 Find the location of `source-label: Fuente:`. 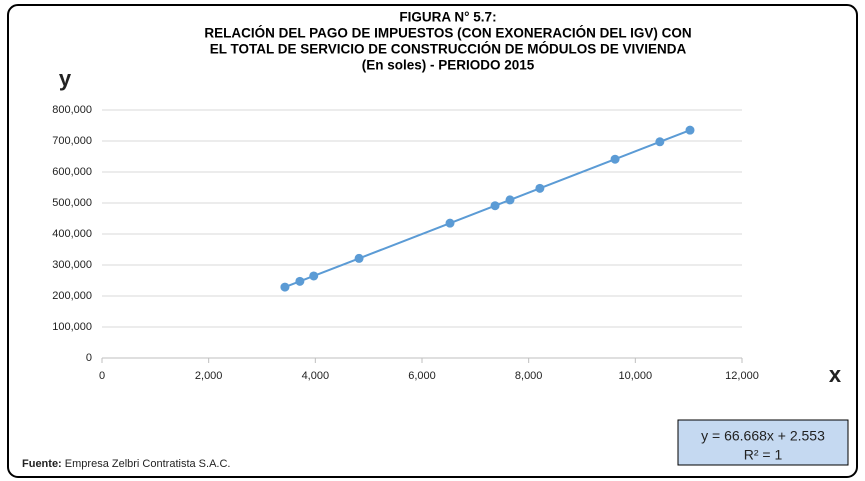

source-label: Fuente: is located at coordinates (42, 464).